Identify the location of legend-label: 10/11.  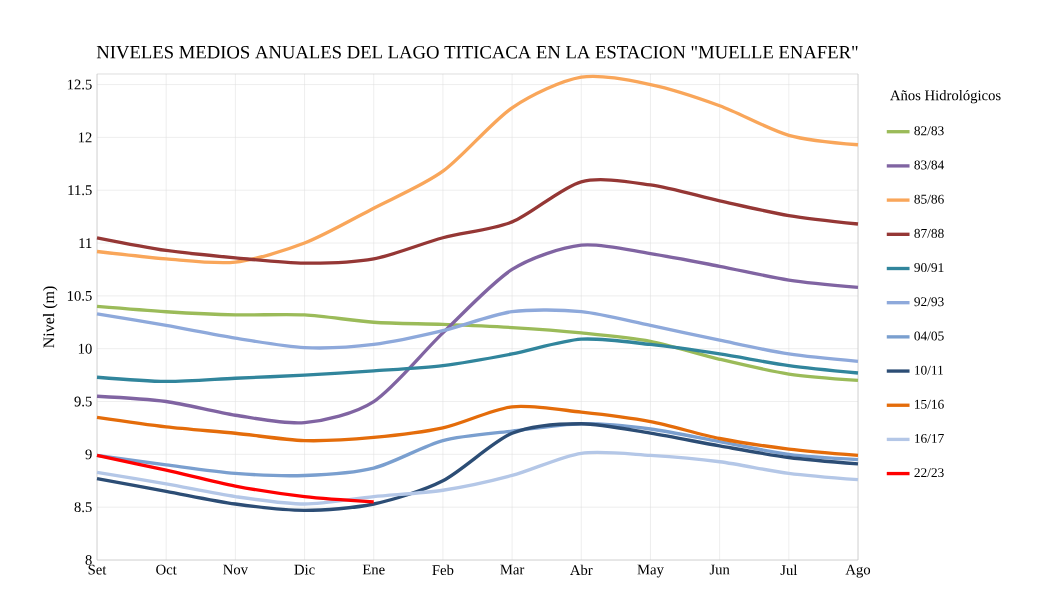
(929, 370).